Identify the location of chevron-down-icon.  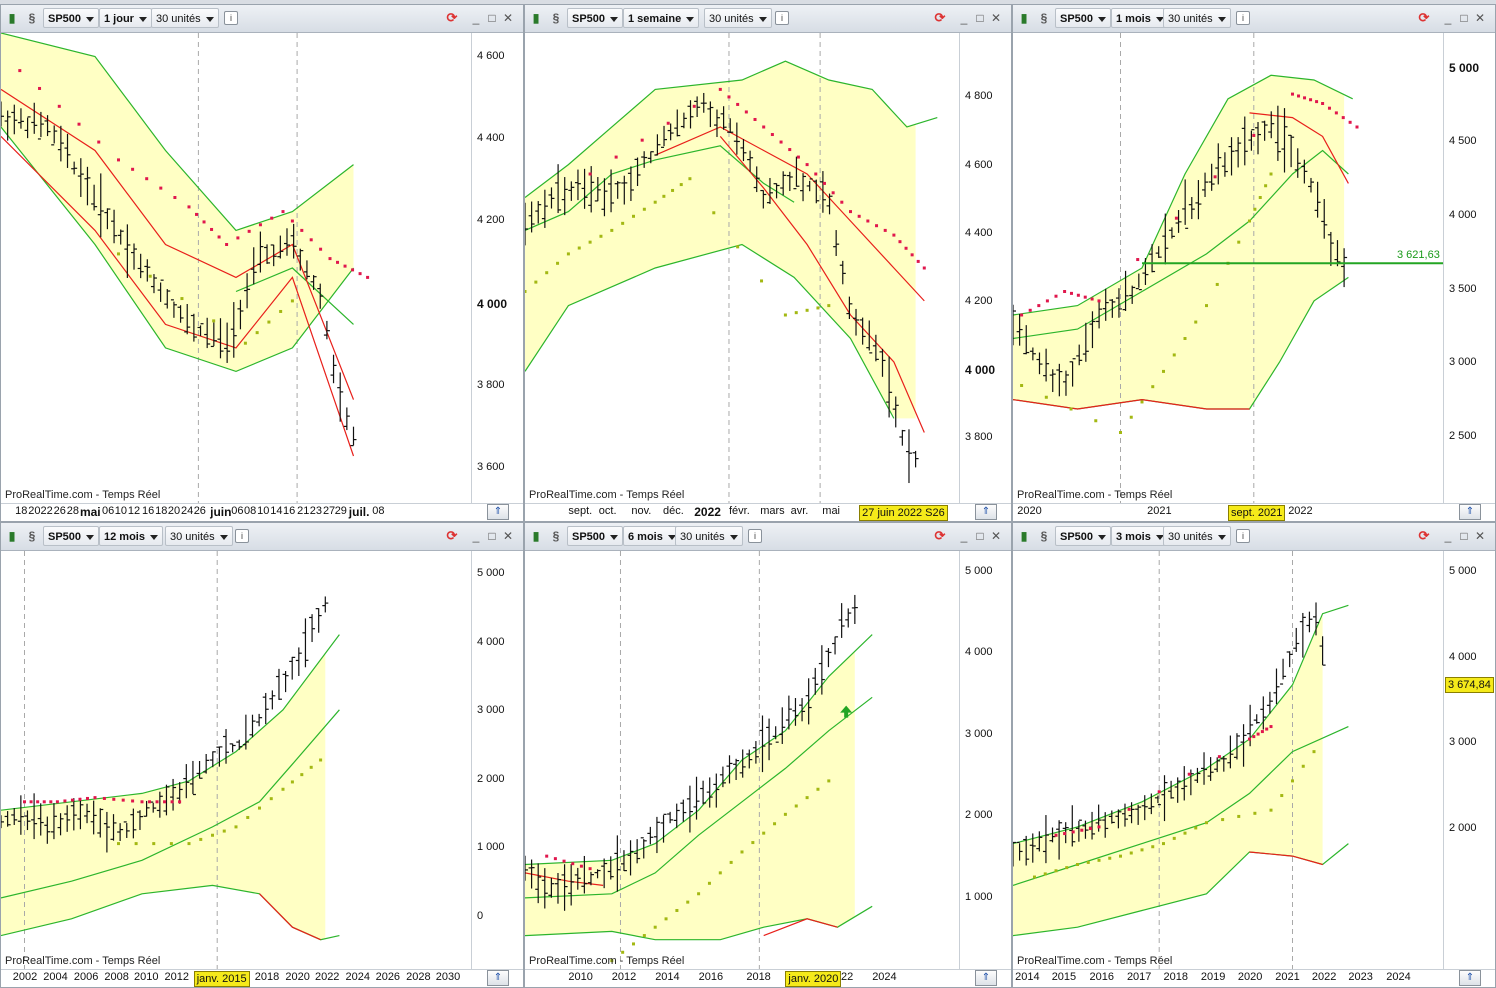
(614, 537).